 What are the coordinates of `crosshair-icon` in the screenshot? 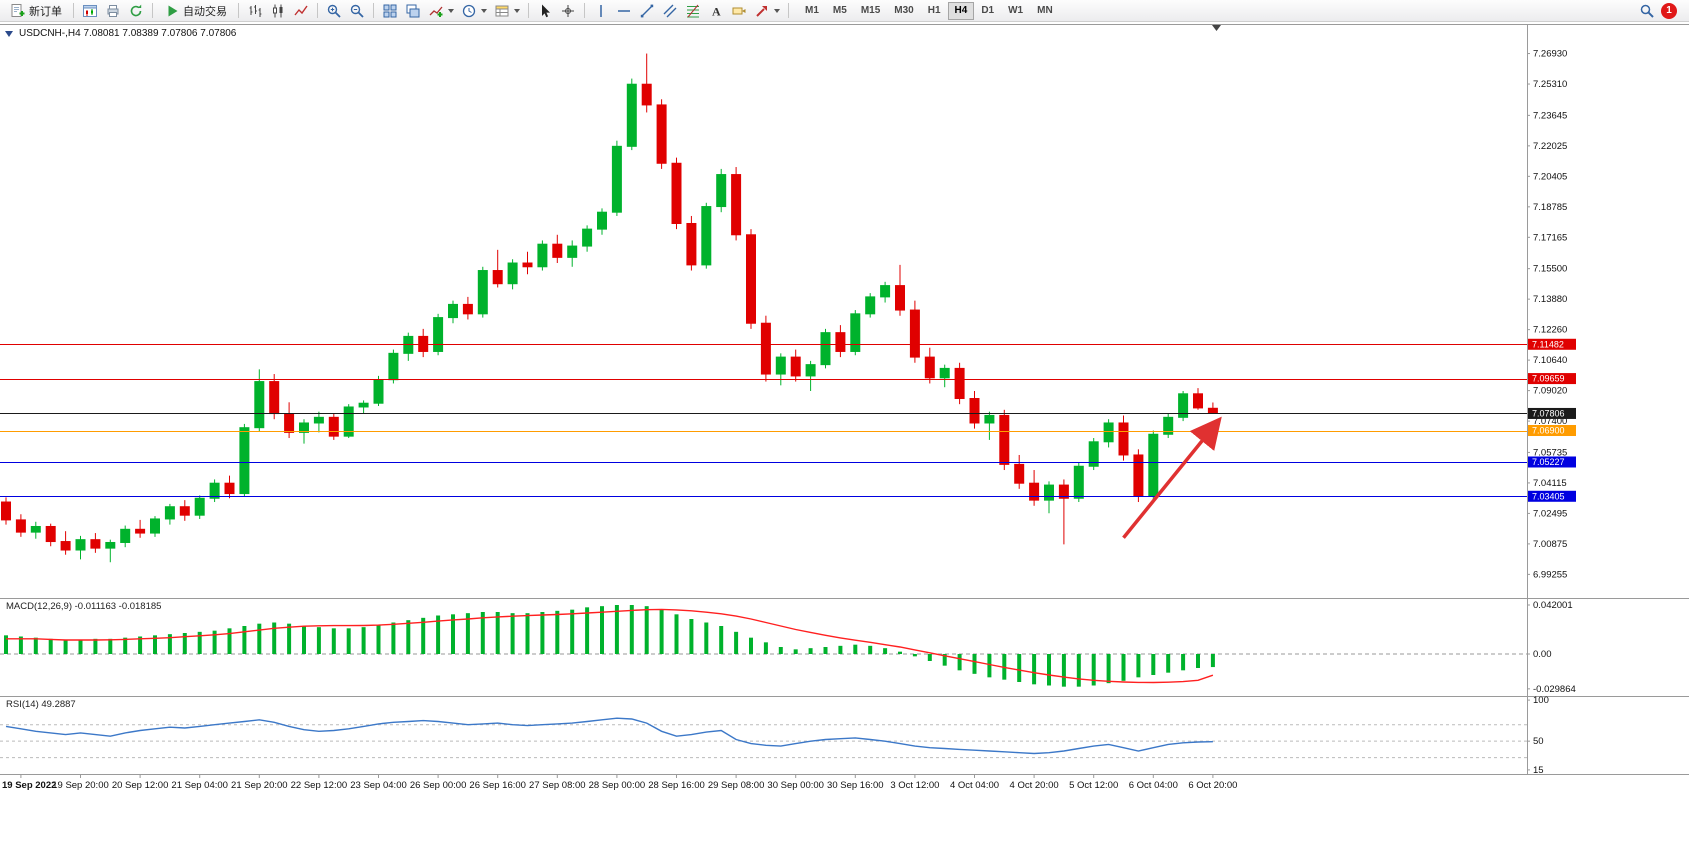 It's located at (568, 11).